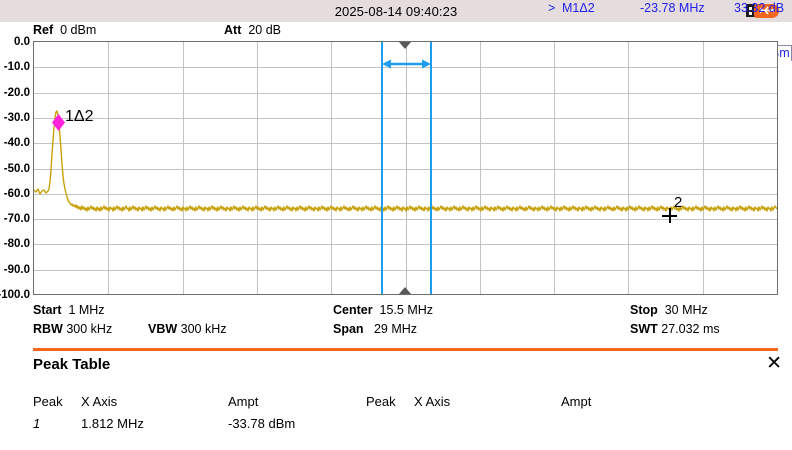 Image resolution: width=792 pixels, height=450 pixels. I want to click on header-x-axis-2: X Axis, so click(432, 401).